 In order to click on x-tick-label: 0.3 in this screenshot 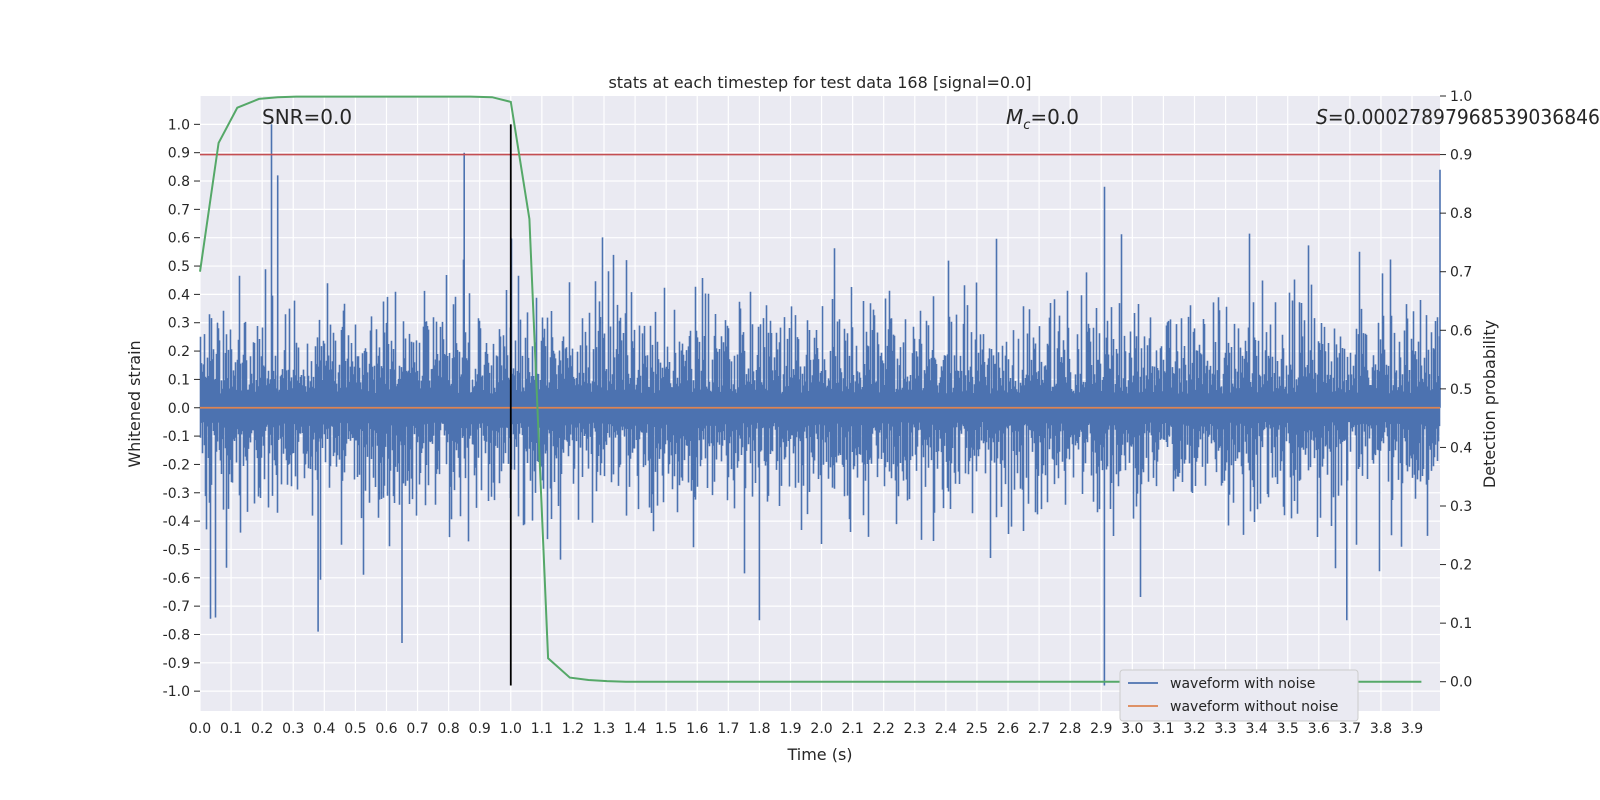, I will do `click(293, 729)`.